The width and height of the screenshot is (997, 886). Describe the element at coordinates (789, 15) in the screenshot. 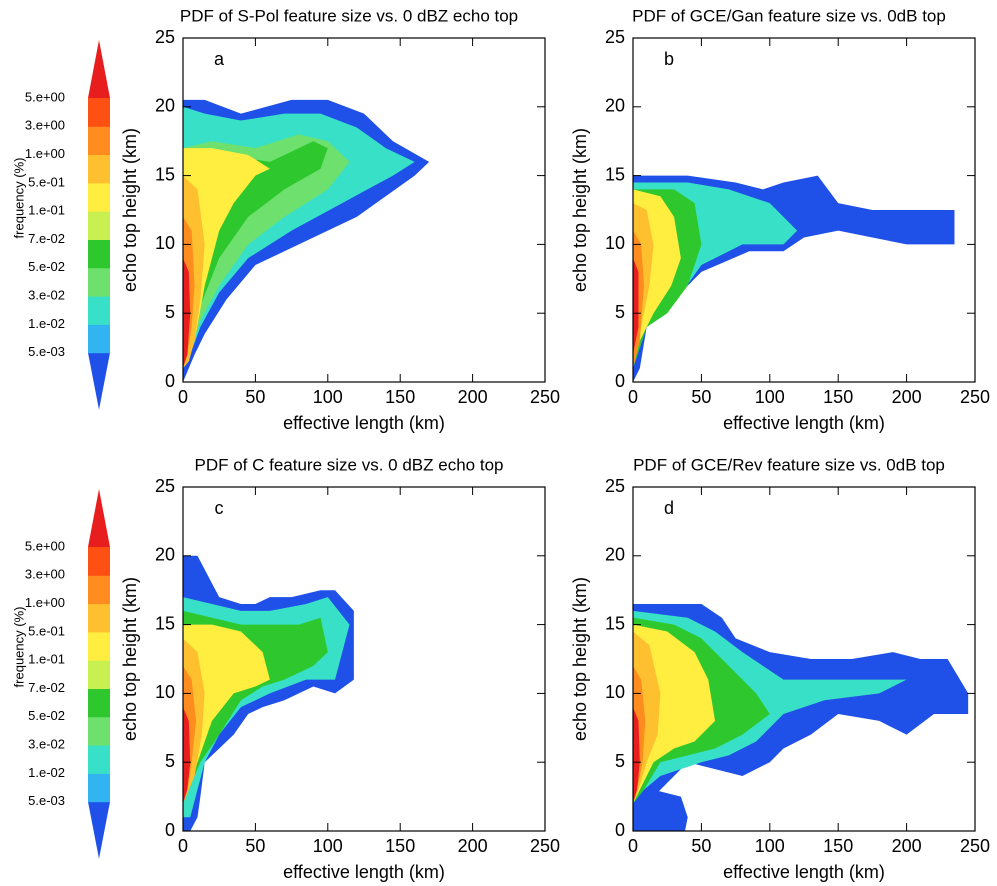

I see `chart-title: PDF of GCE/Gan feature size vs. 0dB top` at that location.